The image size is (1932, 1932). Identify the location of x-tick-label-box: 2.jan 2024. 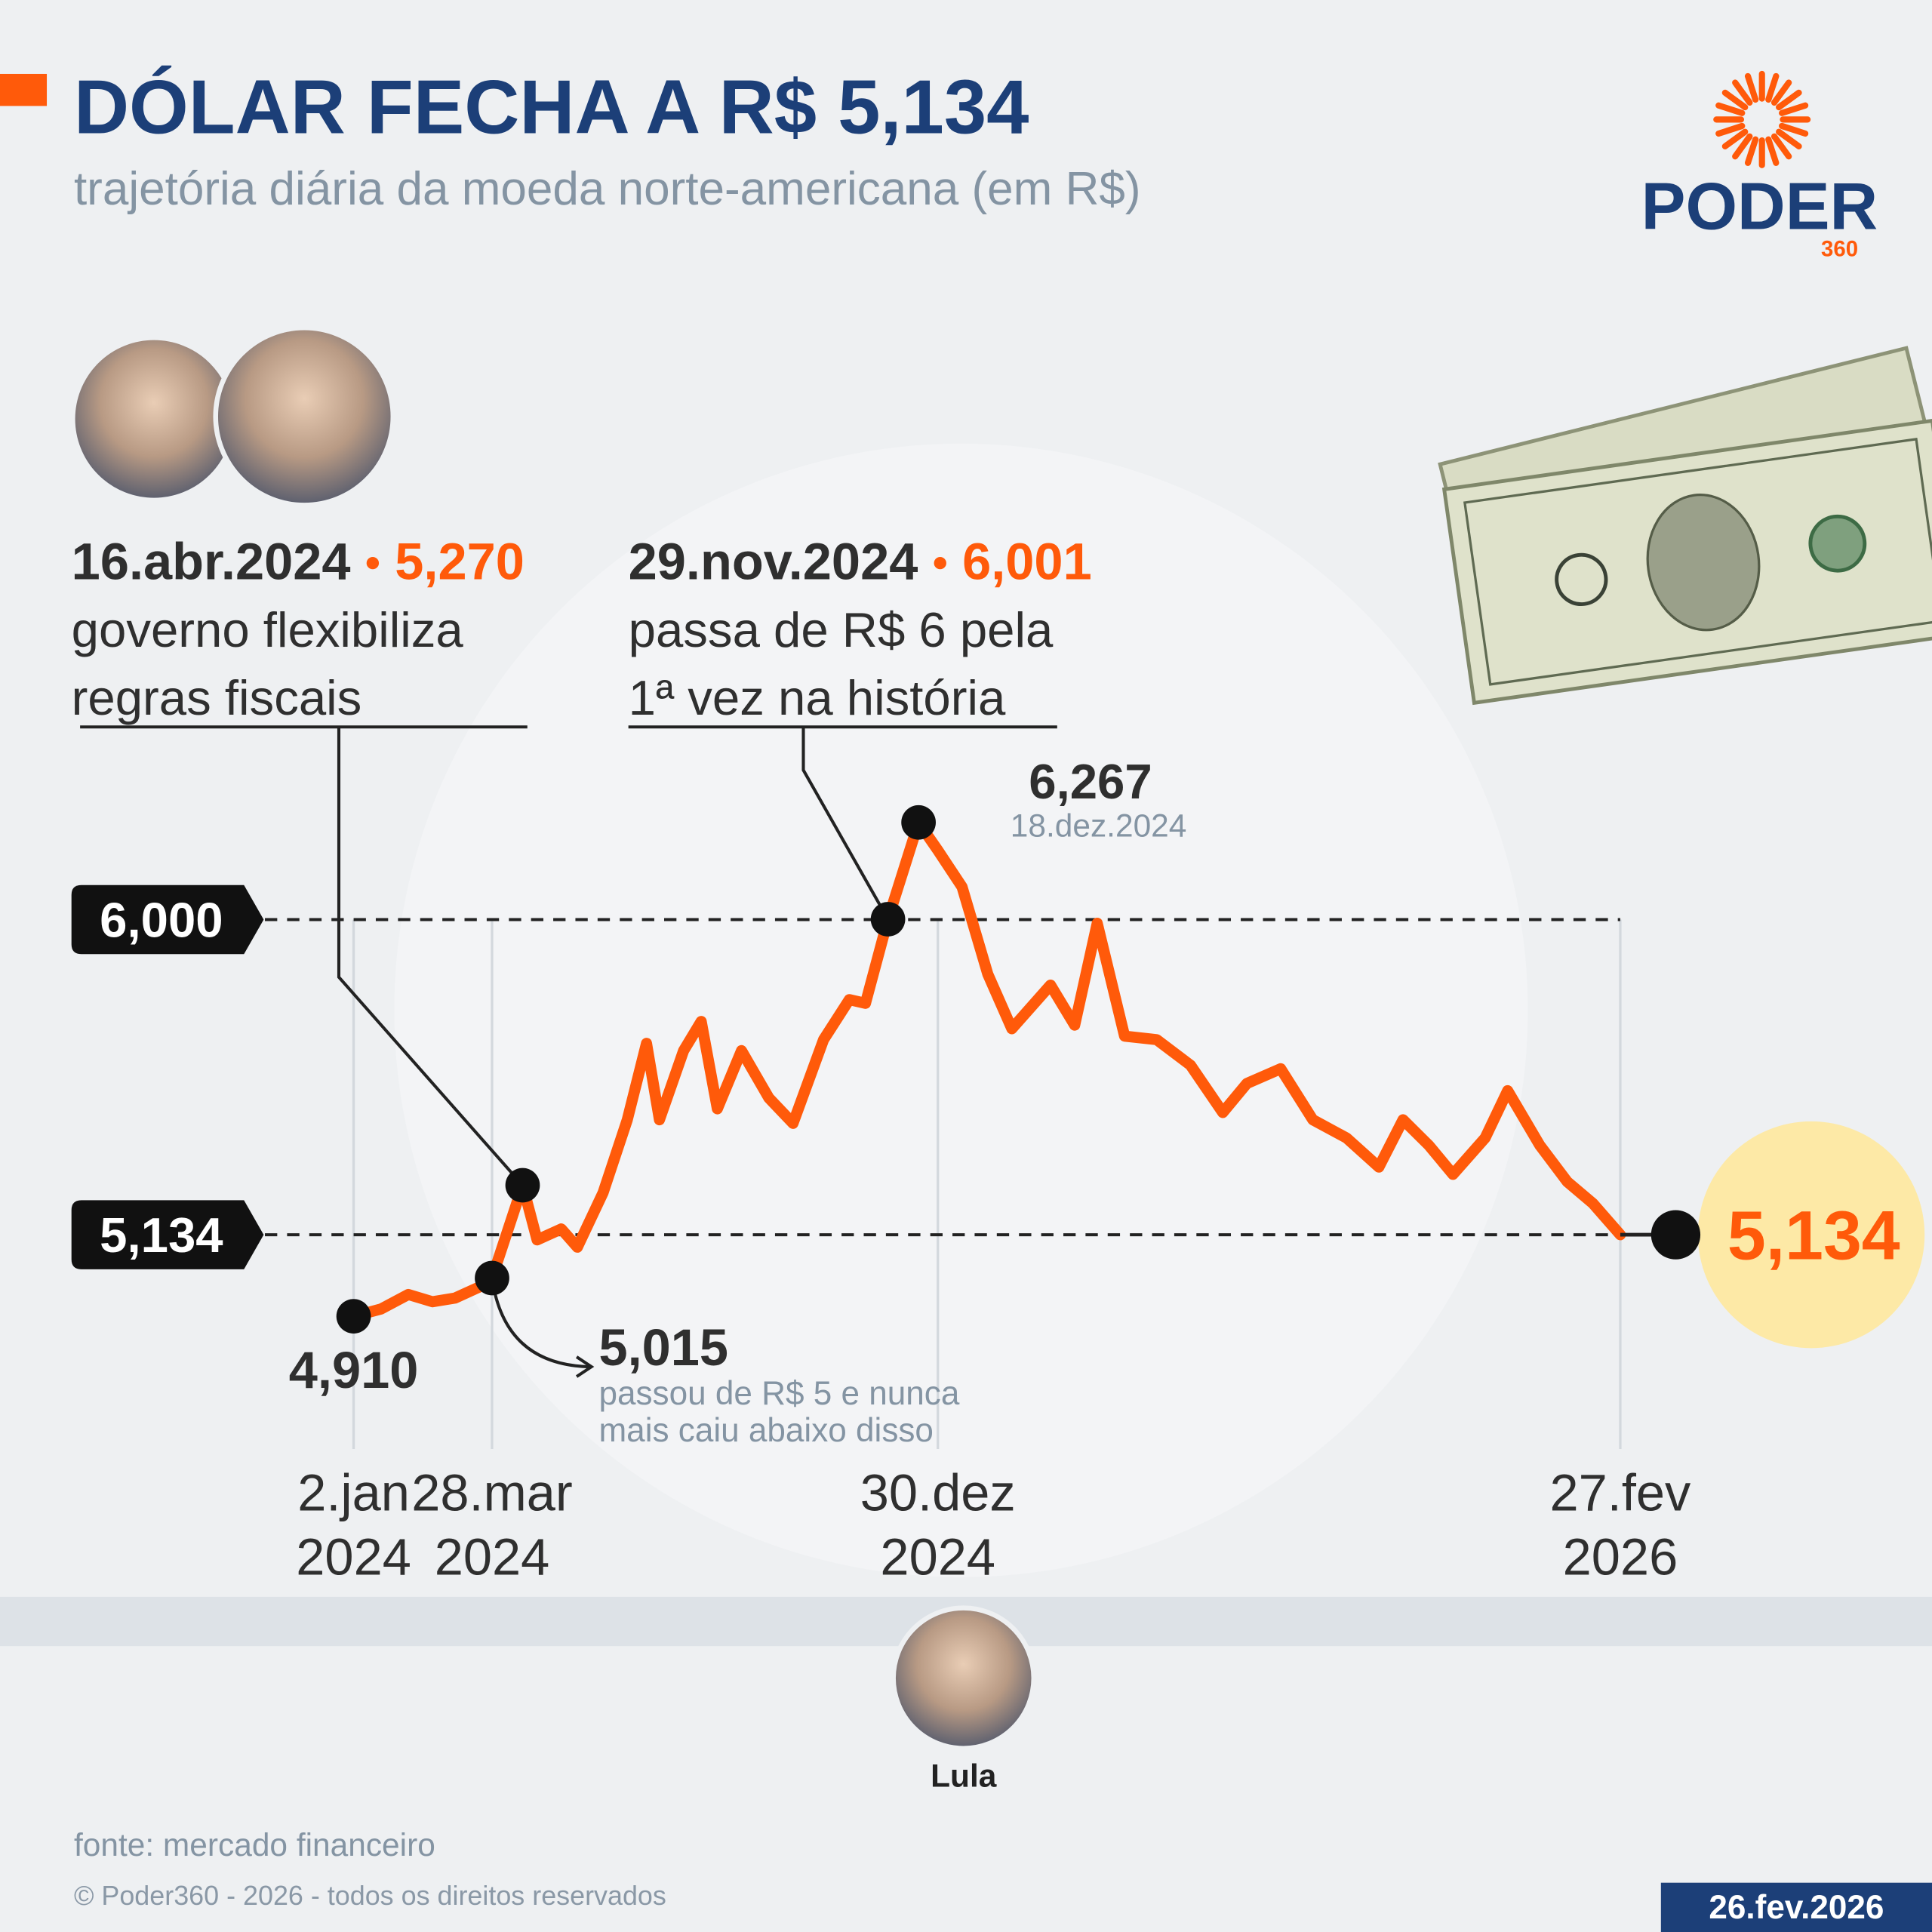
(353, 1524).